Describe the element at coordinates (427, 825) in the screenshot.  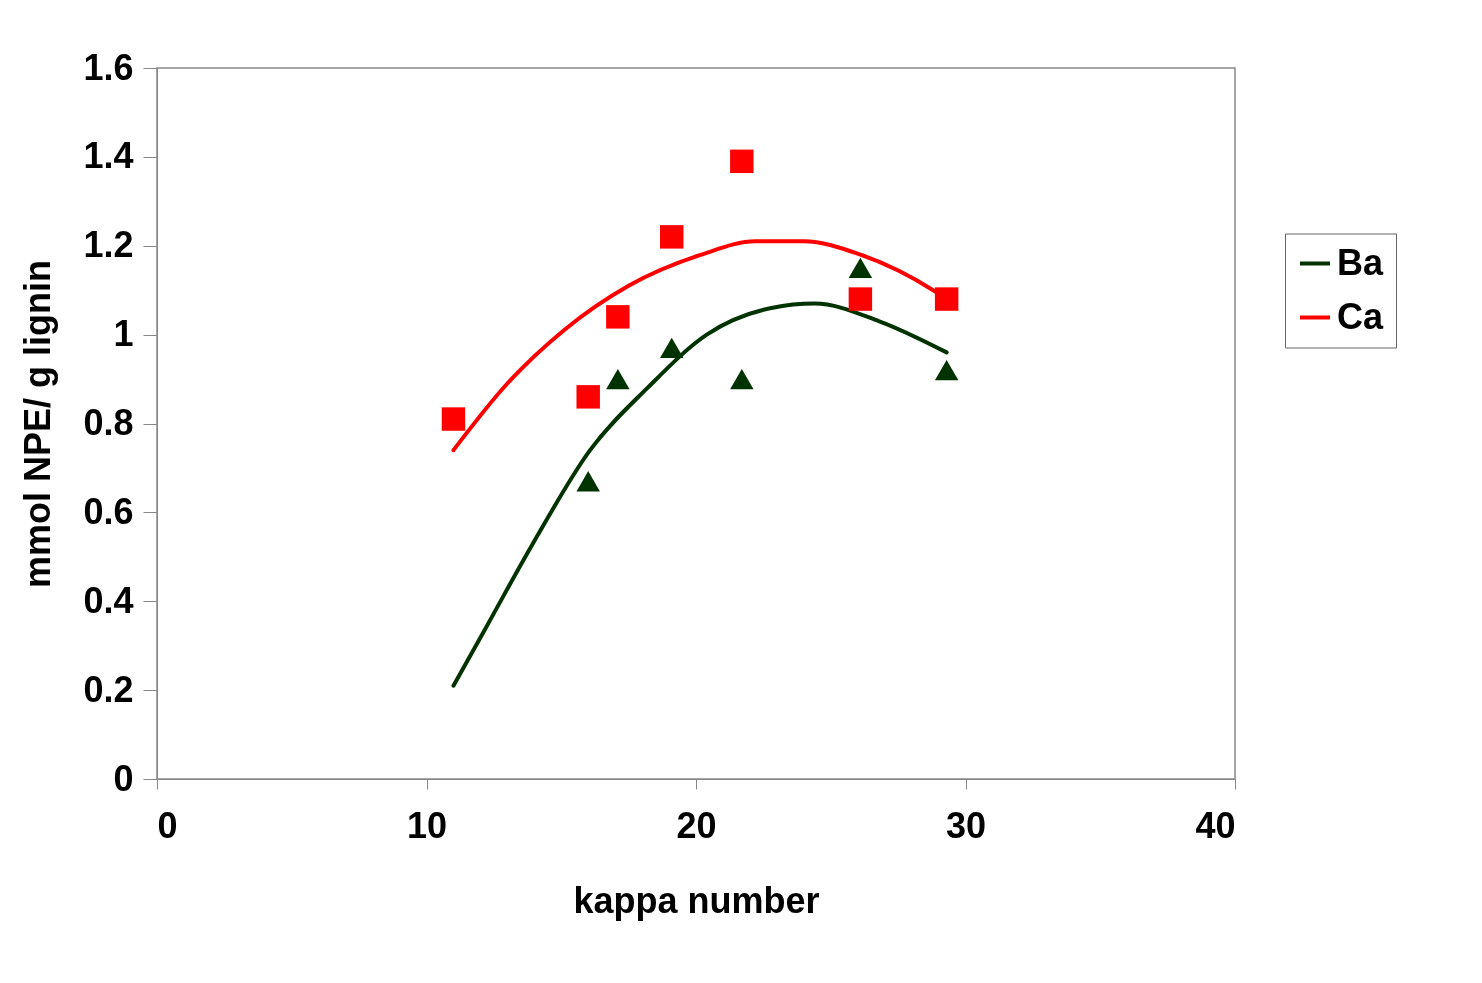
I see `x-tick-label: 10` at that location.